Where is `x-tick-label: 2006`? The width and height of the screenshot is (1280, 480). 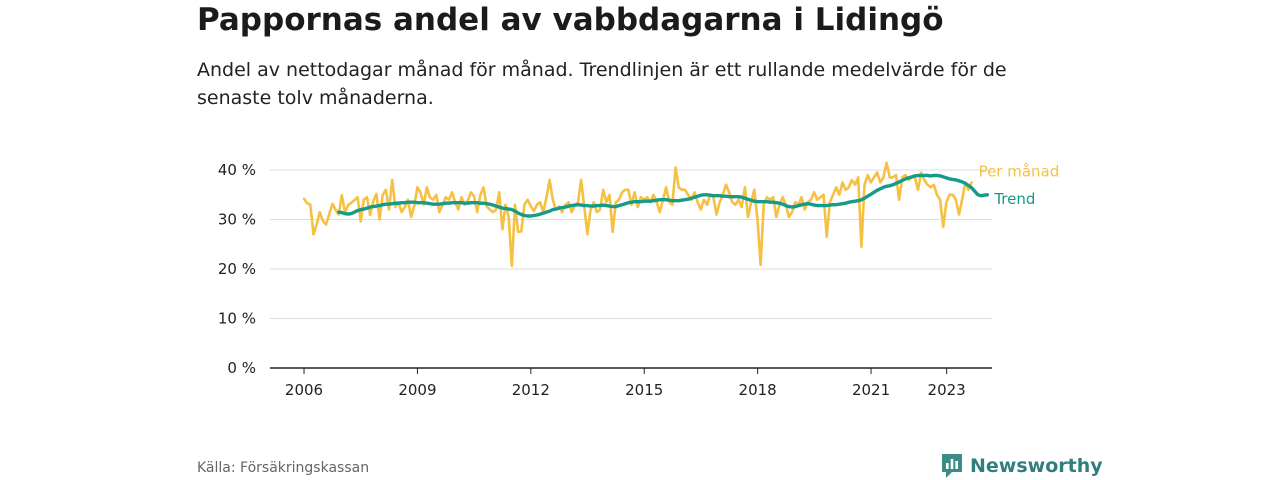 x-tick-label: 2006 is located at coordinates (304, 390).